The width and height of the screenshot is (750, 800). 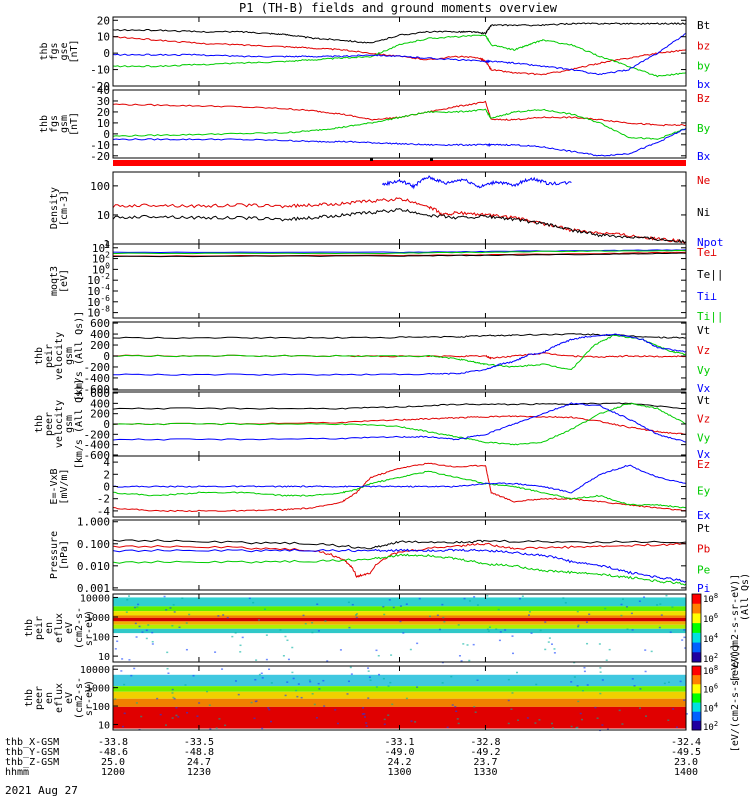 What do you see at coordinates (59, 628) in the screenshot?
I see `y-axis-label: thbpeirenefluxeV(cm2-s-sr-eV)` at bounding box center [59, 628].